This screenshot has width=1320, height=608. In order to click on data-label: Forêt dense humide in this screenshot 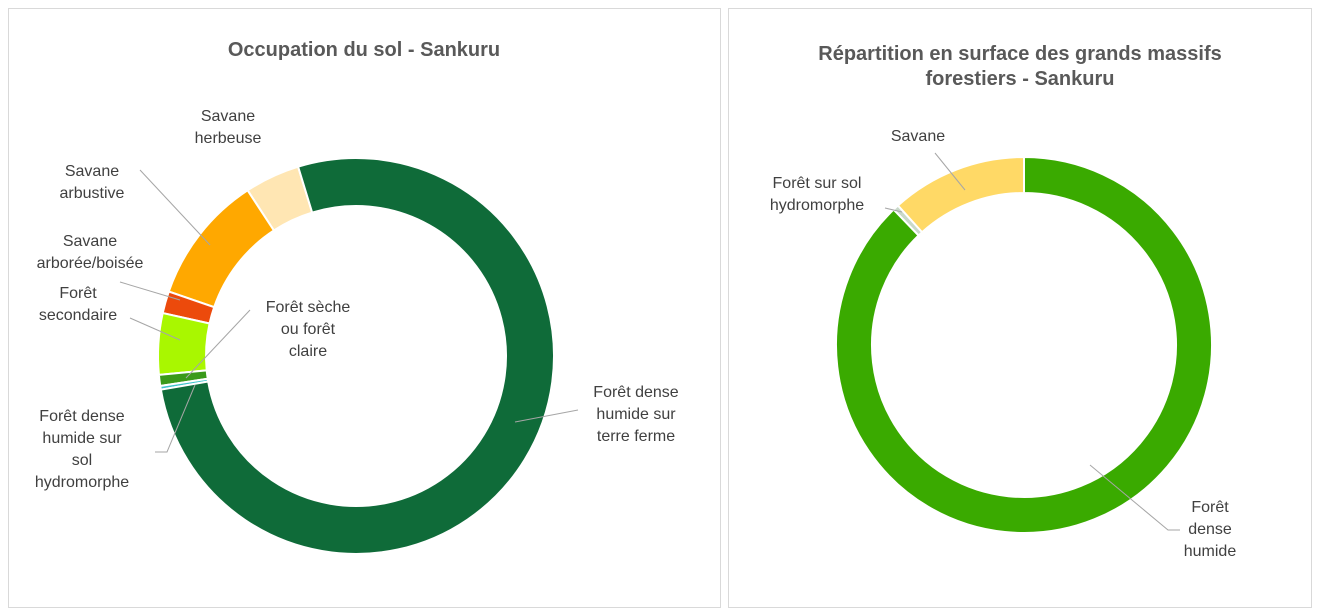, I will do `click(1210, 529)`.